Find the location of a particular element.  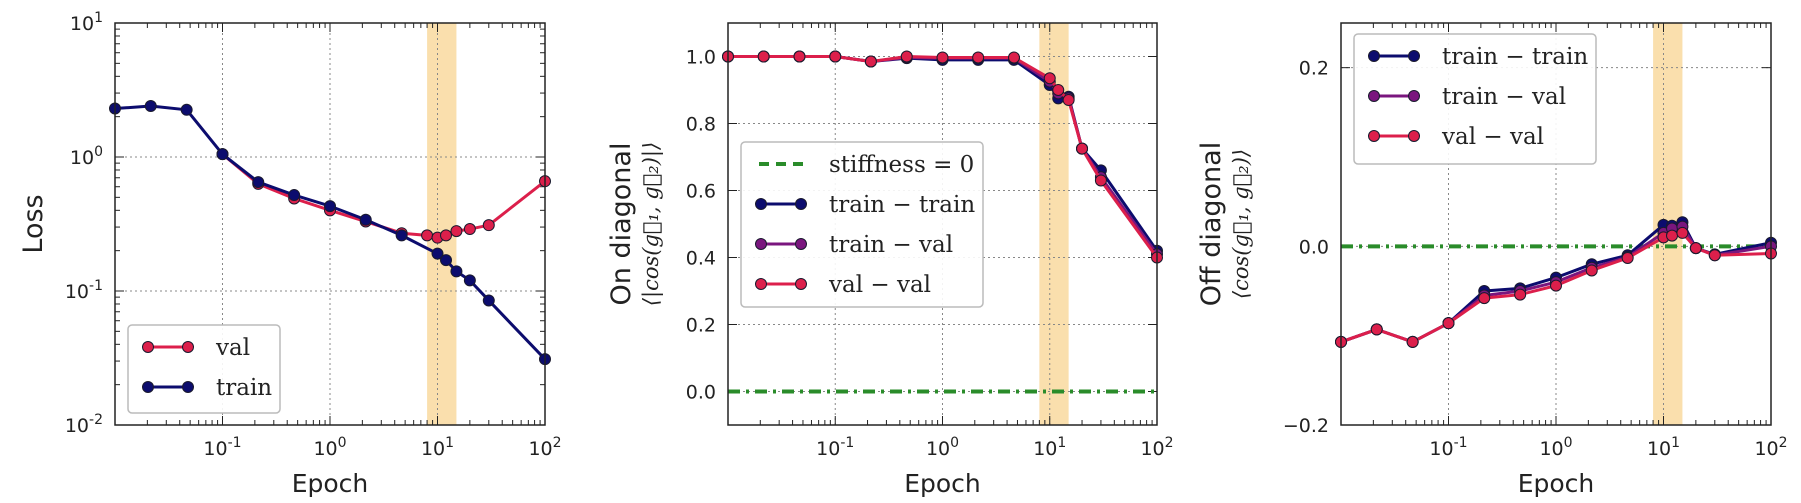

legend-label: train − val is located at coordinates (1504, 97).